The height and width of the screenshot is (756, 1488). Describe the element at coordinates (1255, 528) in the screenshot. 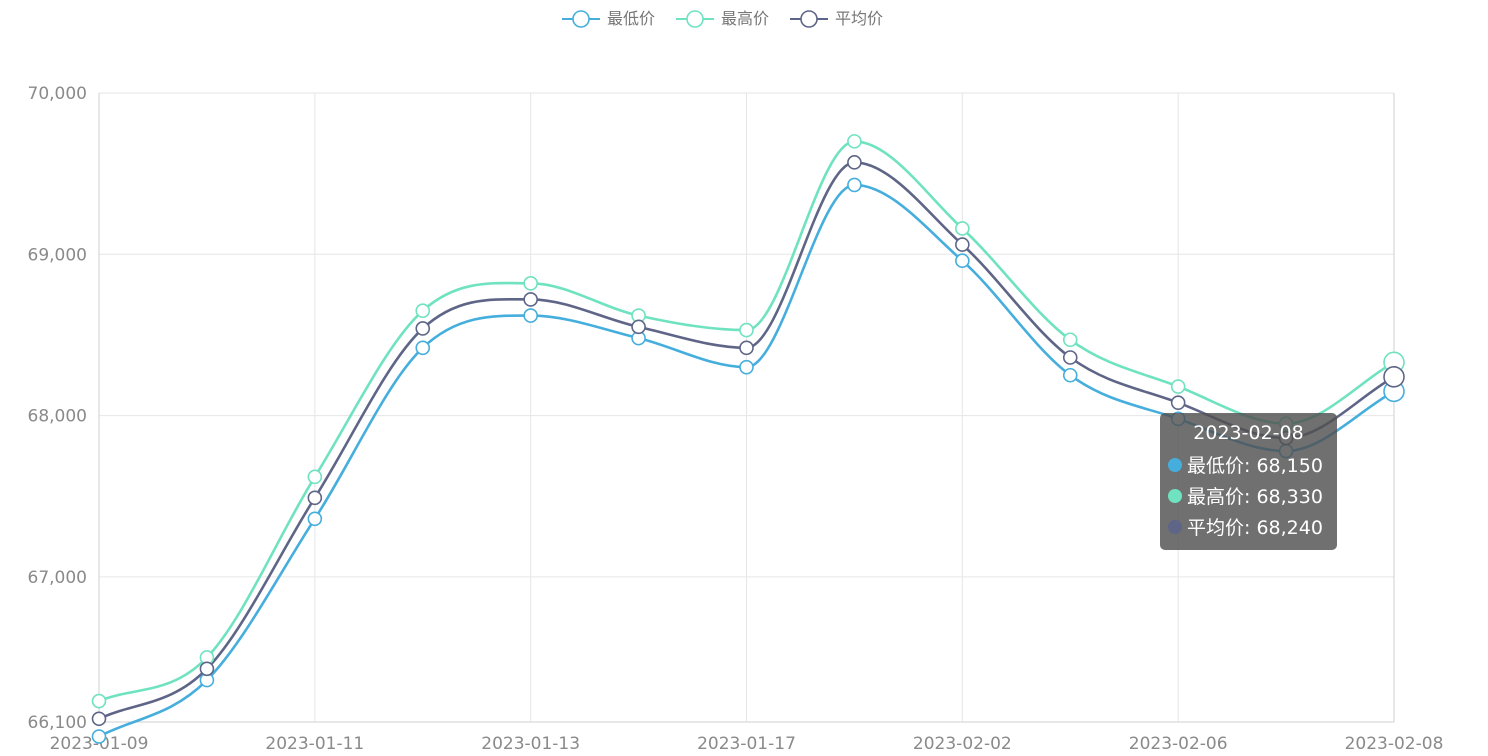

I see `tooltip-text-avg: 平均价: 68,240` at that location.